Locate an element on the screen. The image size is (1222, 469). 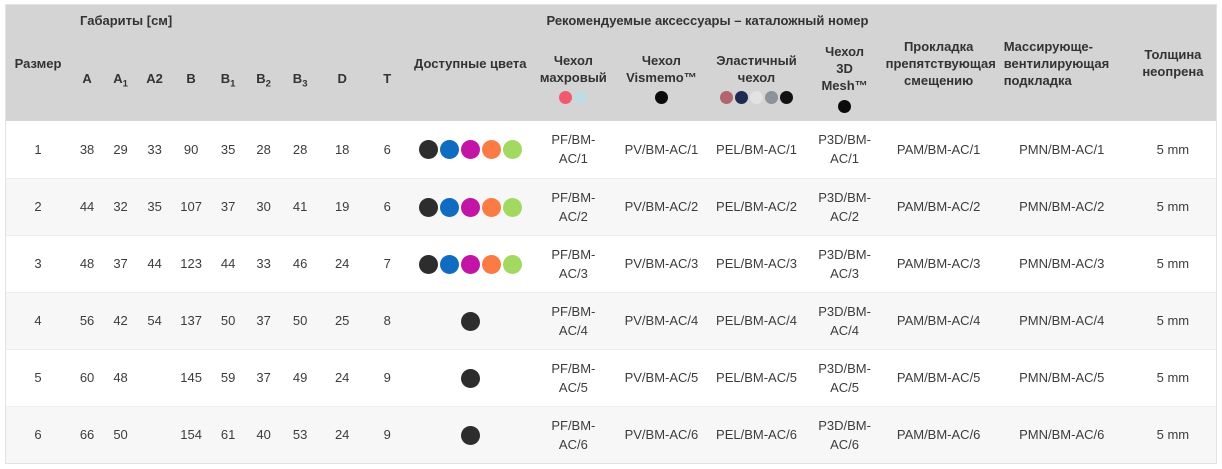
dimension-cell: 9 is located at coordinates (387, 377).